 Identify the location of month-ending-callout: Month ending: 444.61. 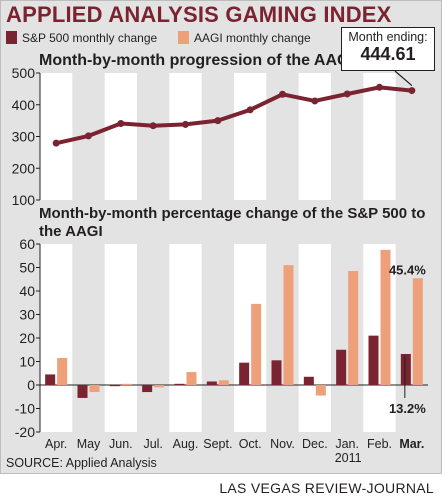
(388, 49).